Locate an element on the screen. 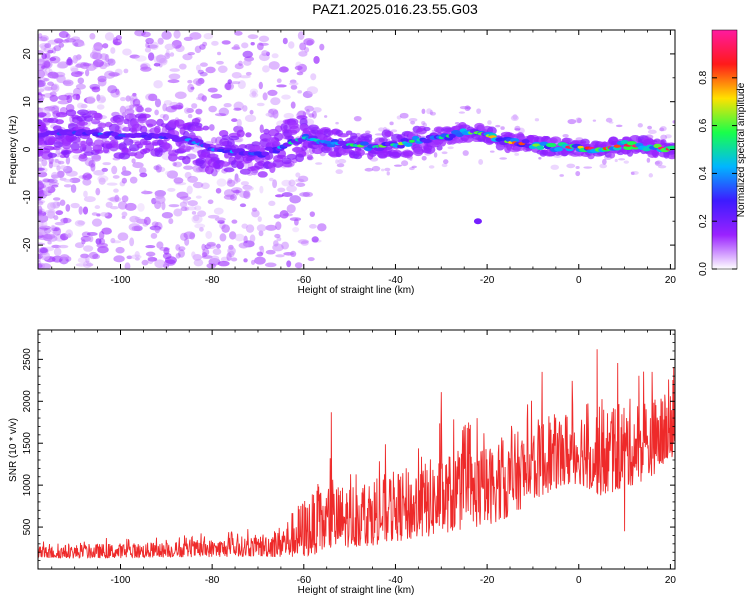 Image resolution: width=750 pixels, height=600 pixels. spectrogram-x-tick-label: -60 is located at coordinates (304, 280).